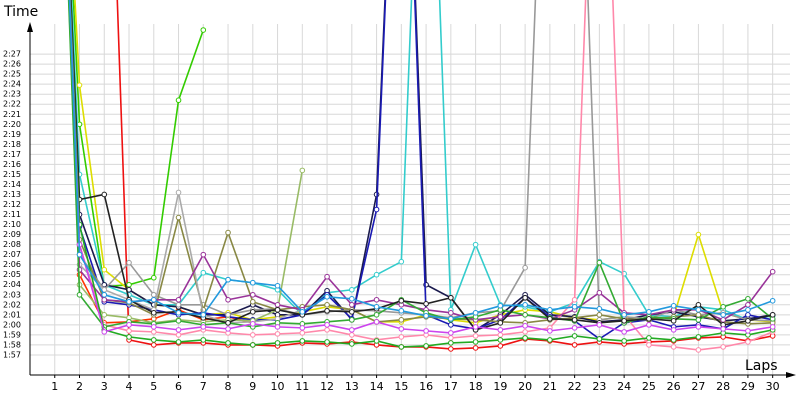  I want to click on y-axis-arrow, so click(30, 27).